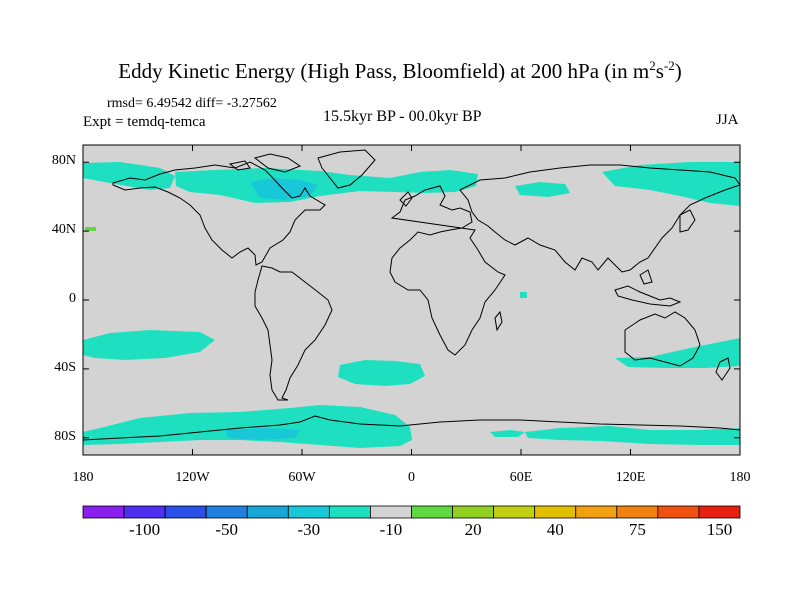  I want to click on colorbar-label: 20, so click(473, 529).